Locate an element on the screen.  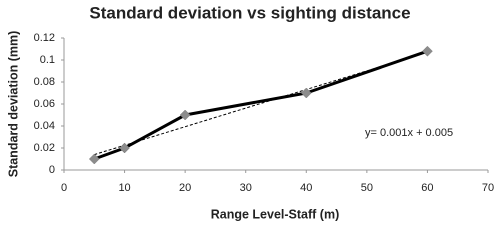
x-tick-label: 30 is located at coordinates (246, 188).